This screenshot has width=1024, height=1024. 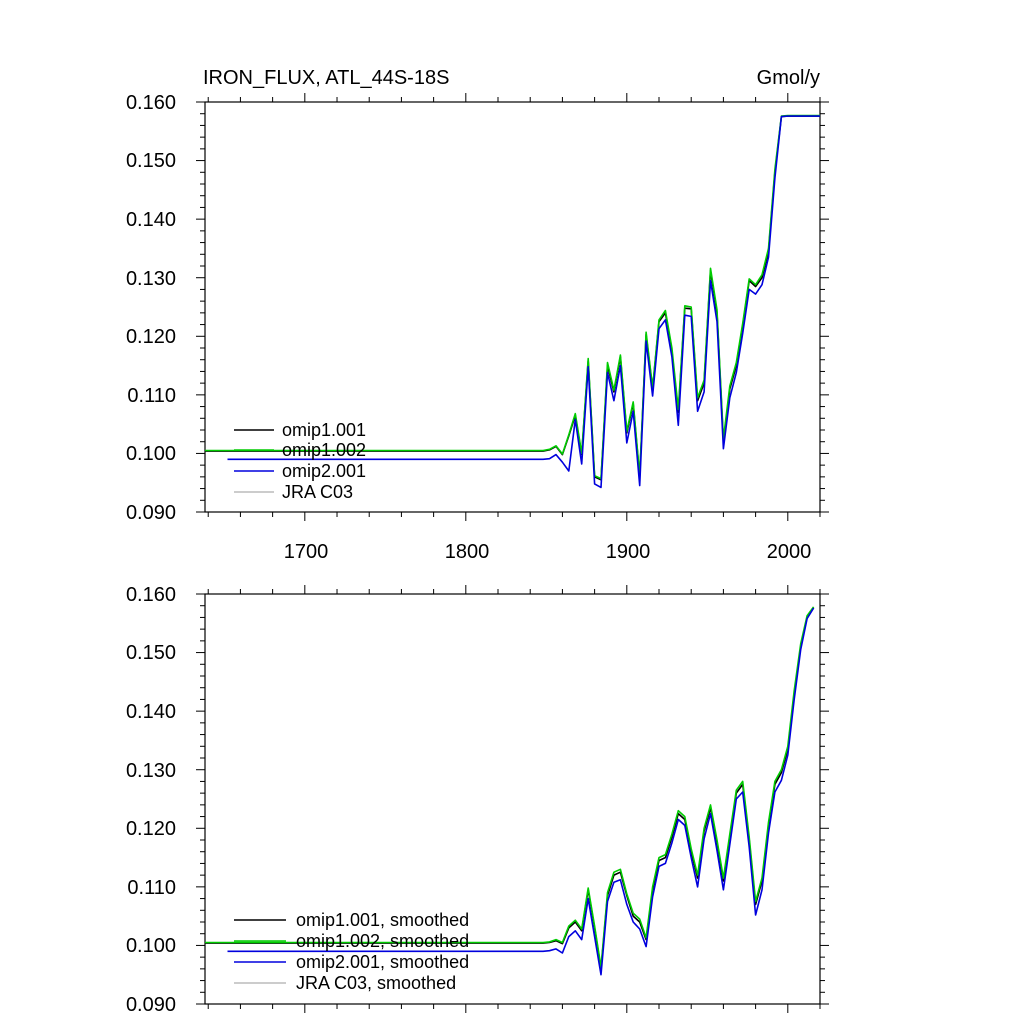 What do you see at coordinates (306, 552) in the screenshot?
I see `x-tick-label: 1700` at bounding box center [306, 552].